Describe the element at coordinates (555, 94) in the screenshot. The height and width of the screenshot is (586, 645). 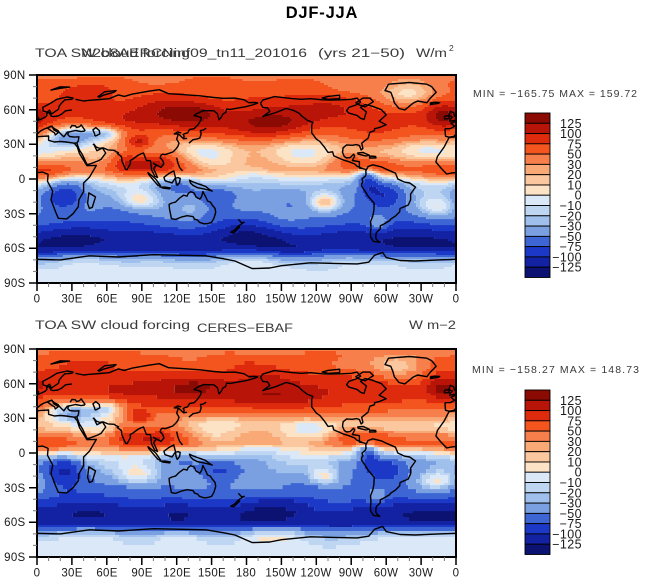
I see `svg-text: MIN = −165.75 MAX = 159.72` at that location.